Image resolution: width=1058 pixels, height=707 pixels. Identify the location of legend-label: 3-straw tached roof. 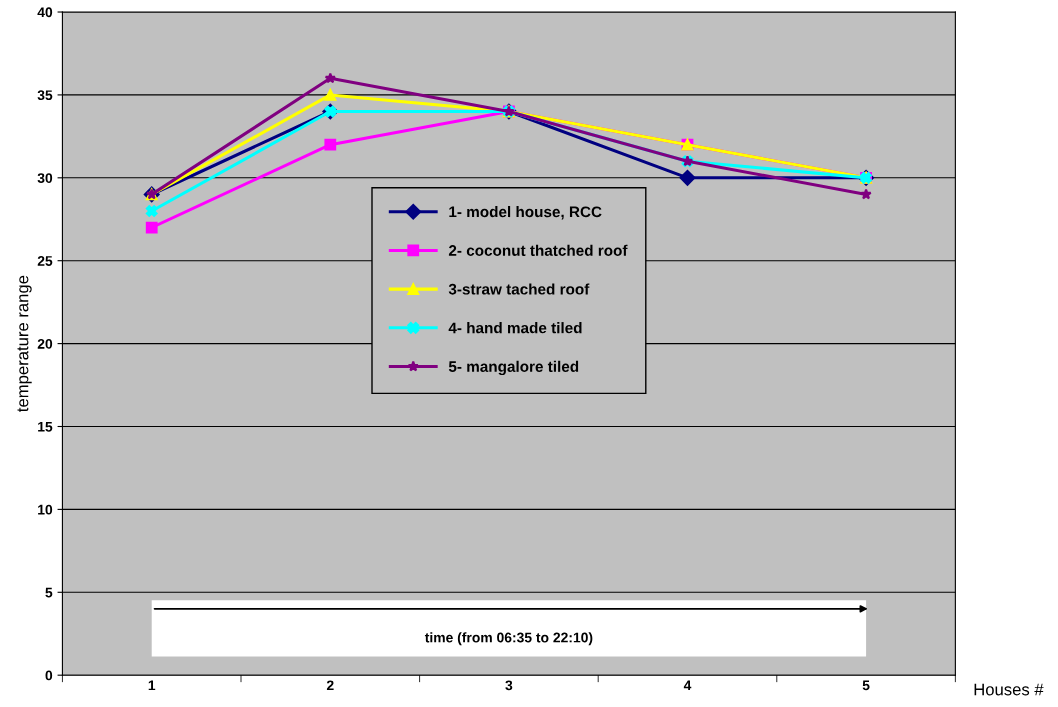
(519, 289).